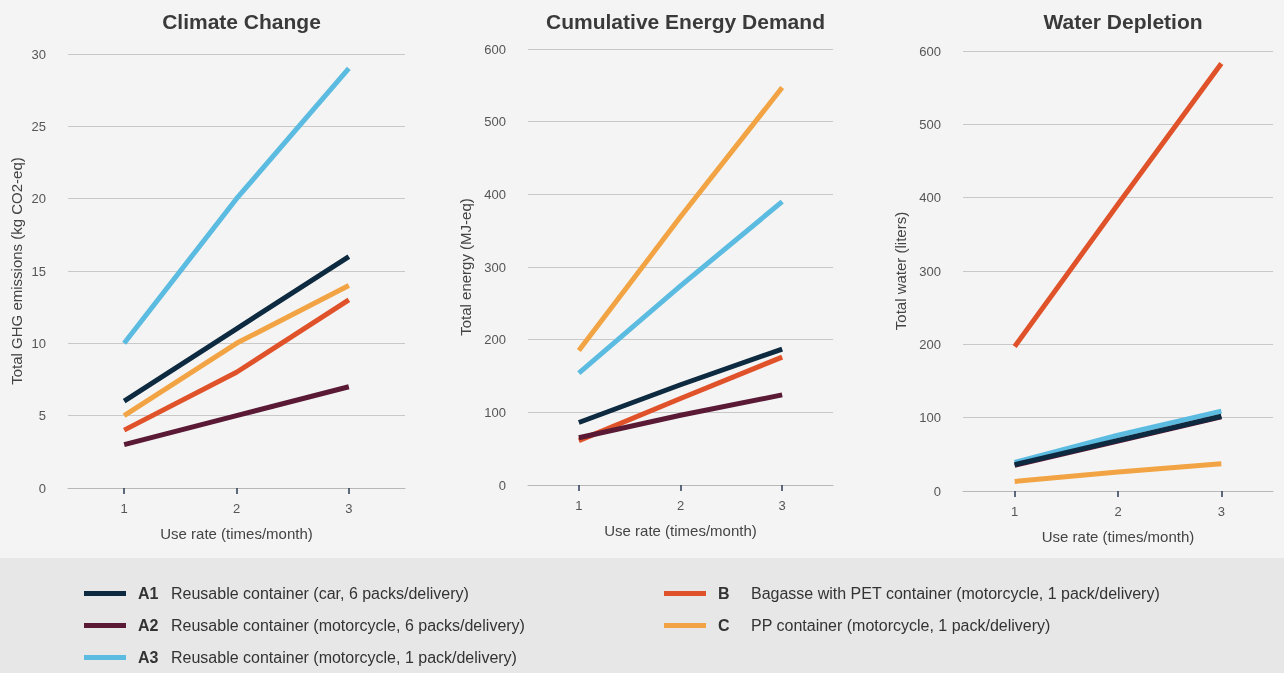 Image resolution: width=1284 pixels, height=673 pixels. I want to click on chart-title: Climate Change, so click(241, 21).